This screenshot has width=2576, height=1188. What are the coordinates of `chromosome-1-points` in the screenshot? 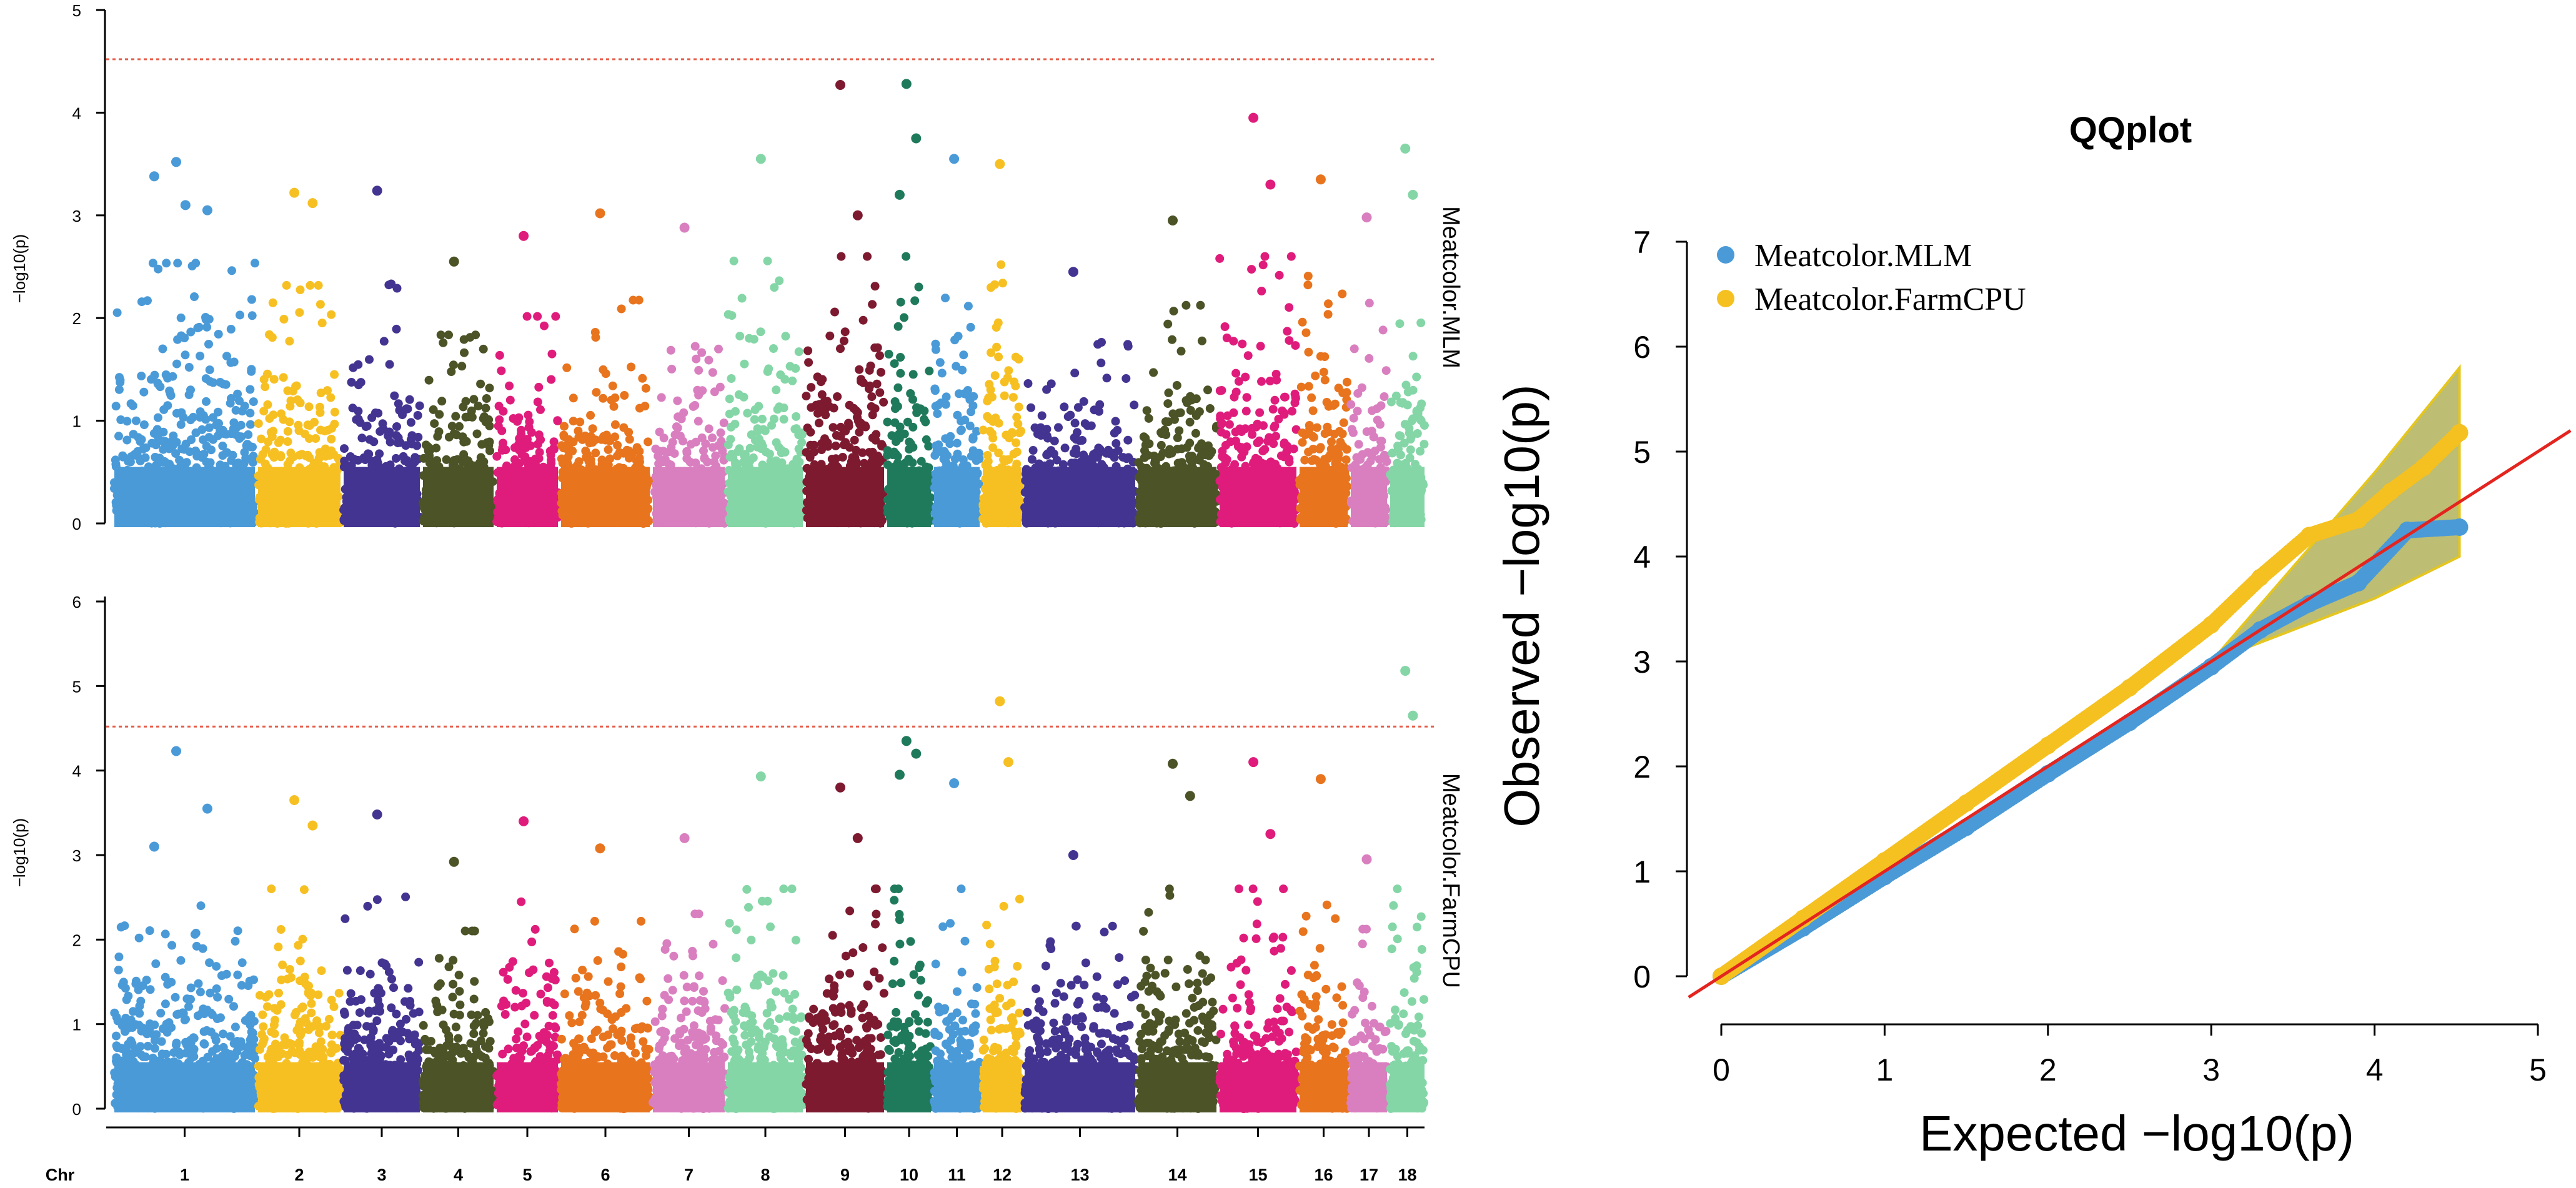 It's located at (184, 342).